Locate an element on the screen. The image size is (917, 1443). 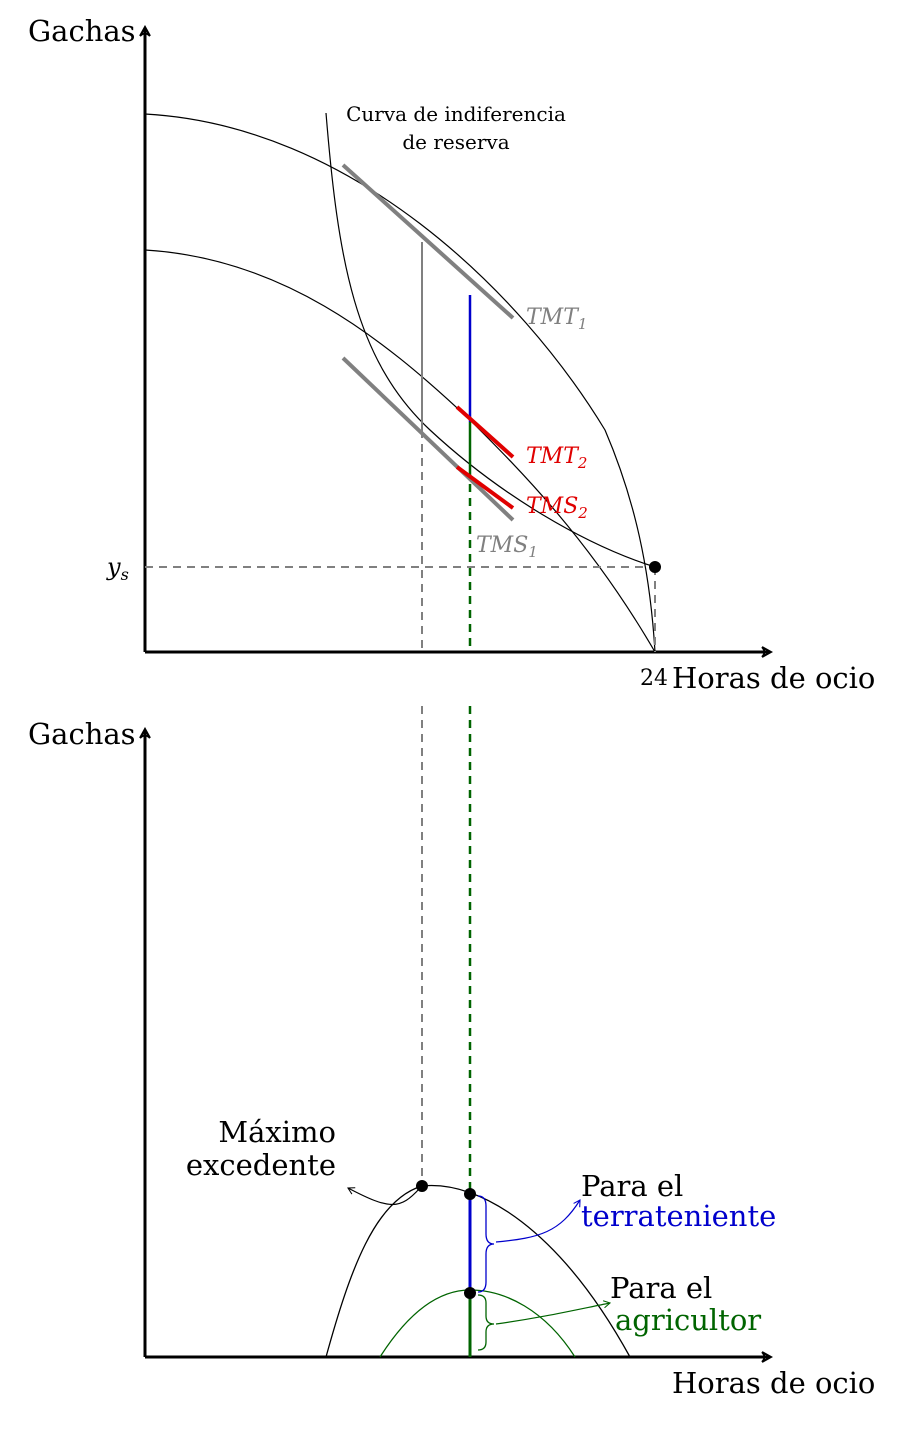
top-y-axis-label: Gachas is located at coordinates (82, 31).